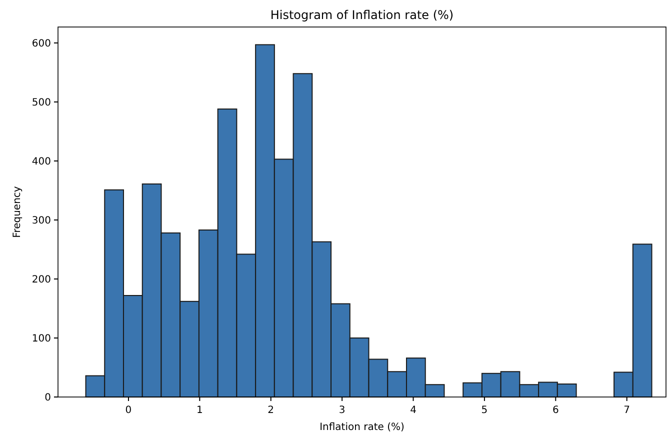 This screenshot has height=440, width=668. I want to click on y-tick-label: 300, so click(41, 220).